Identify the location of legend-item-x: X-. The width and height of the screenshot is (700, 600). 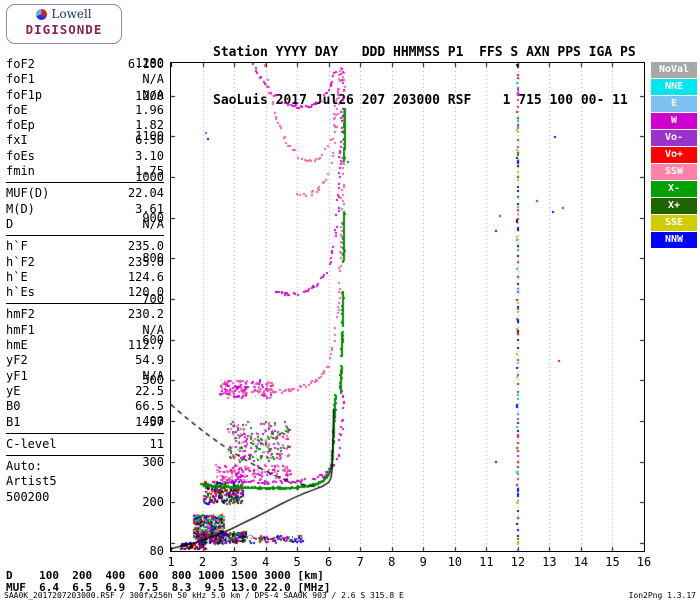
(674, 189).